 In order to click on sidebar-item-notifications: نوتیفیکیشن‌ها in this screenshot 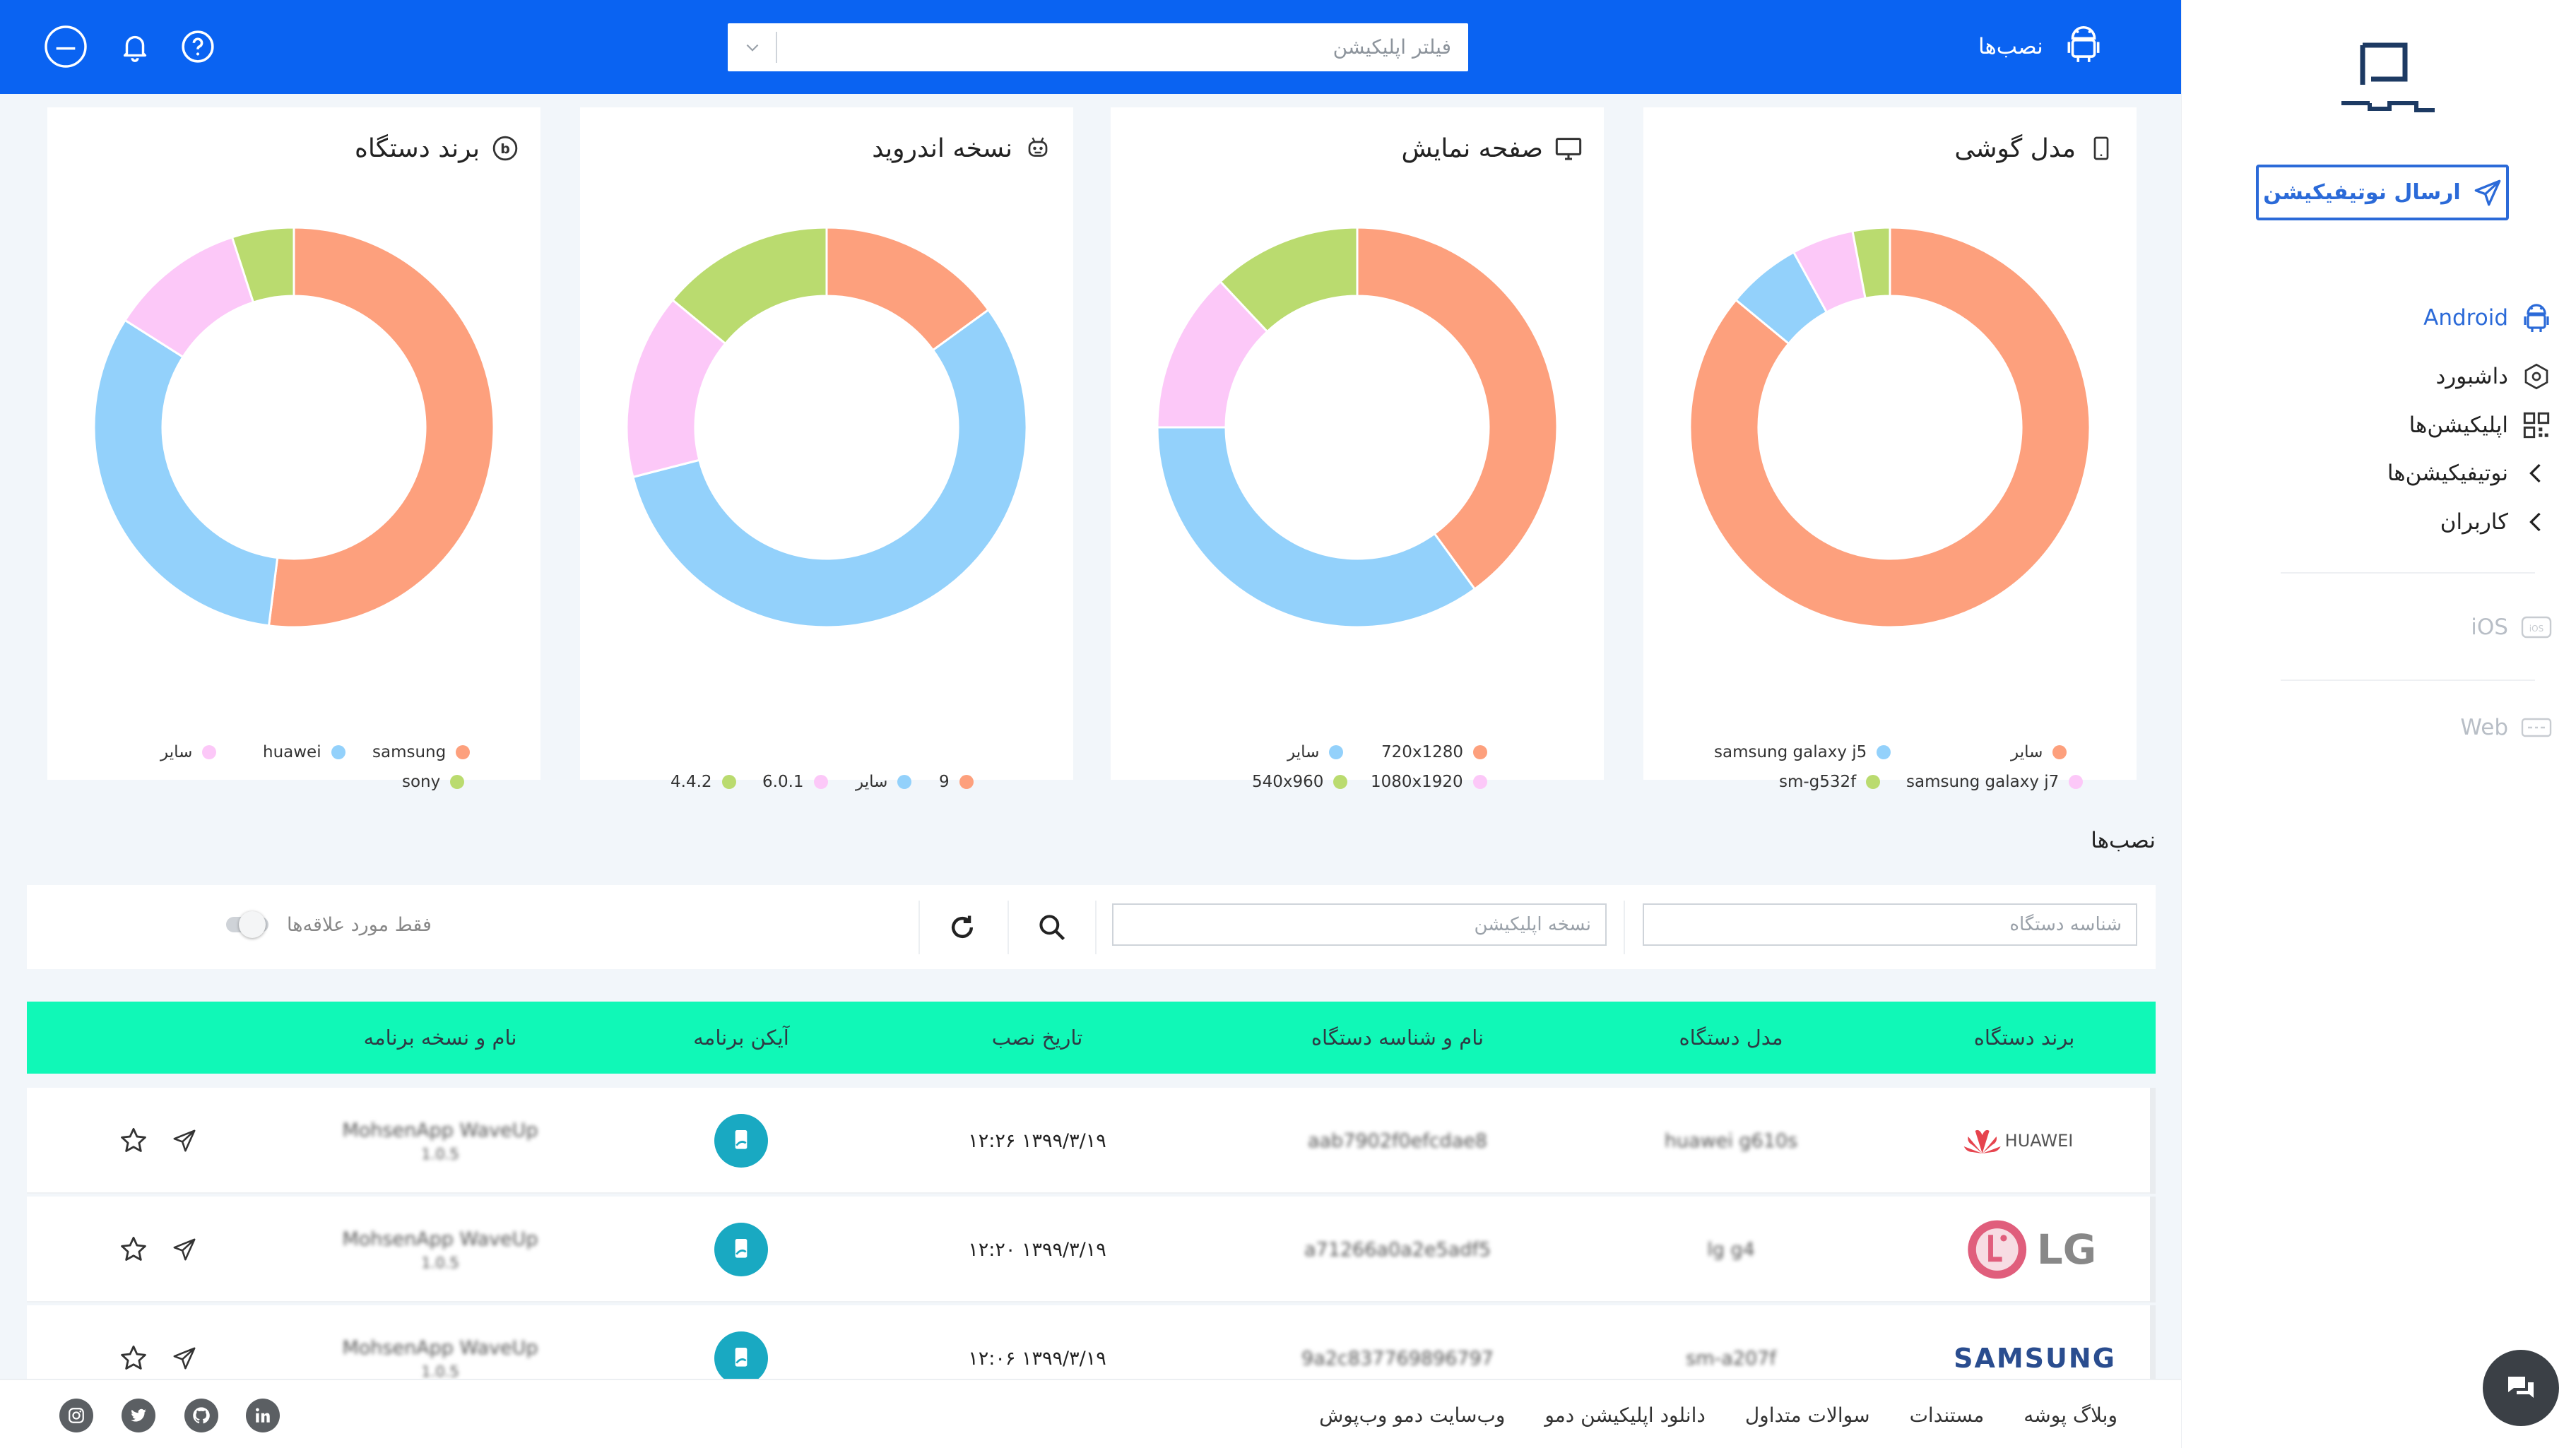, I will do `click(2471, 473)`.